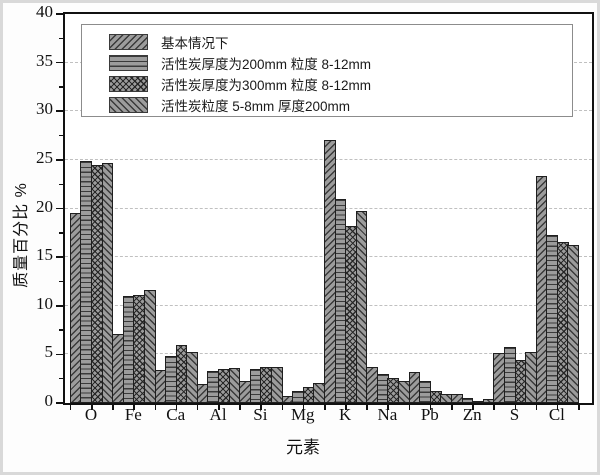 This screenshot has height=475, width=600. What do you see at coordinates (266, 64) in the screenshot?
I see `legend-label: 活性炭厚度为200mm 粒度 8-12mm` at bounding box center [266, 64].